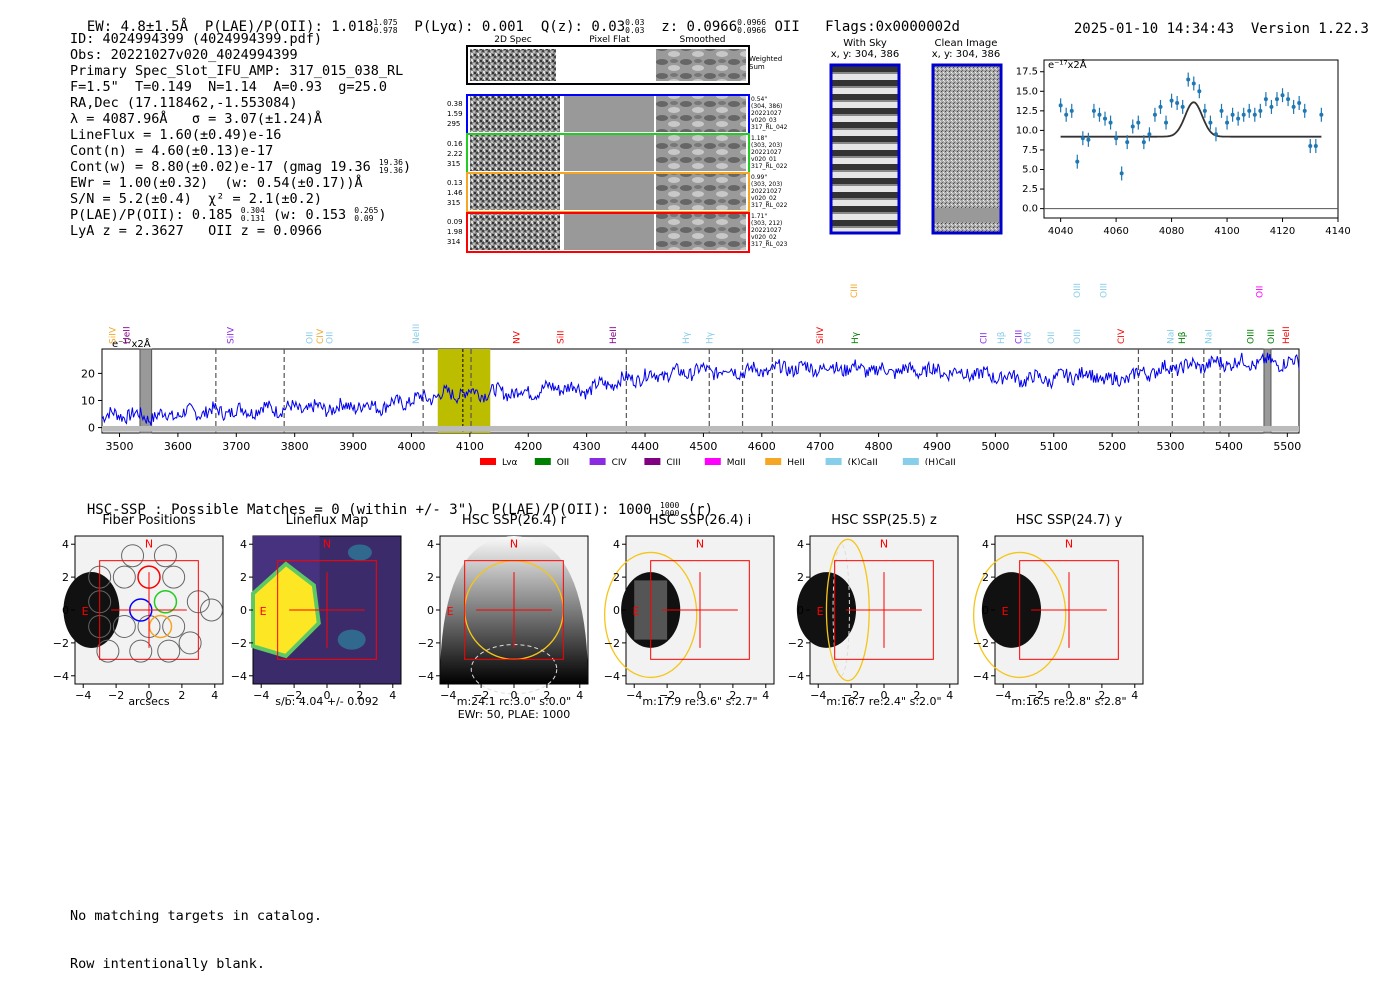 The height and width of the screenshot is (988, 1400). What do you see at coordinates (252, 218) in the screenshot?
I see `plae-info-lo: 0.131` at bounding box center [252, 218].